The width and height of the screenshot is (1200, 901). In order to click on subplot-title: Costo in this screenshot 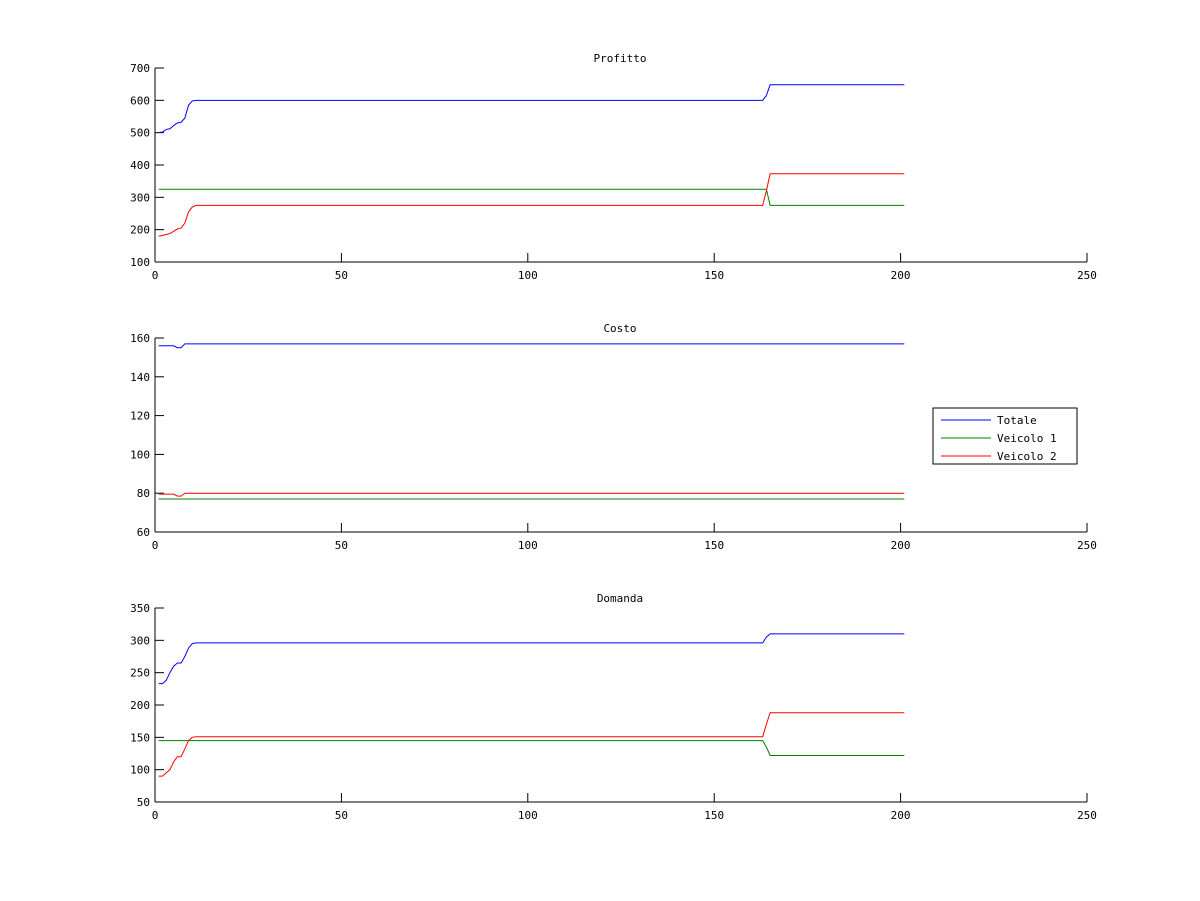, I will do `click(619, 328)`.